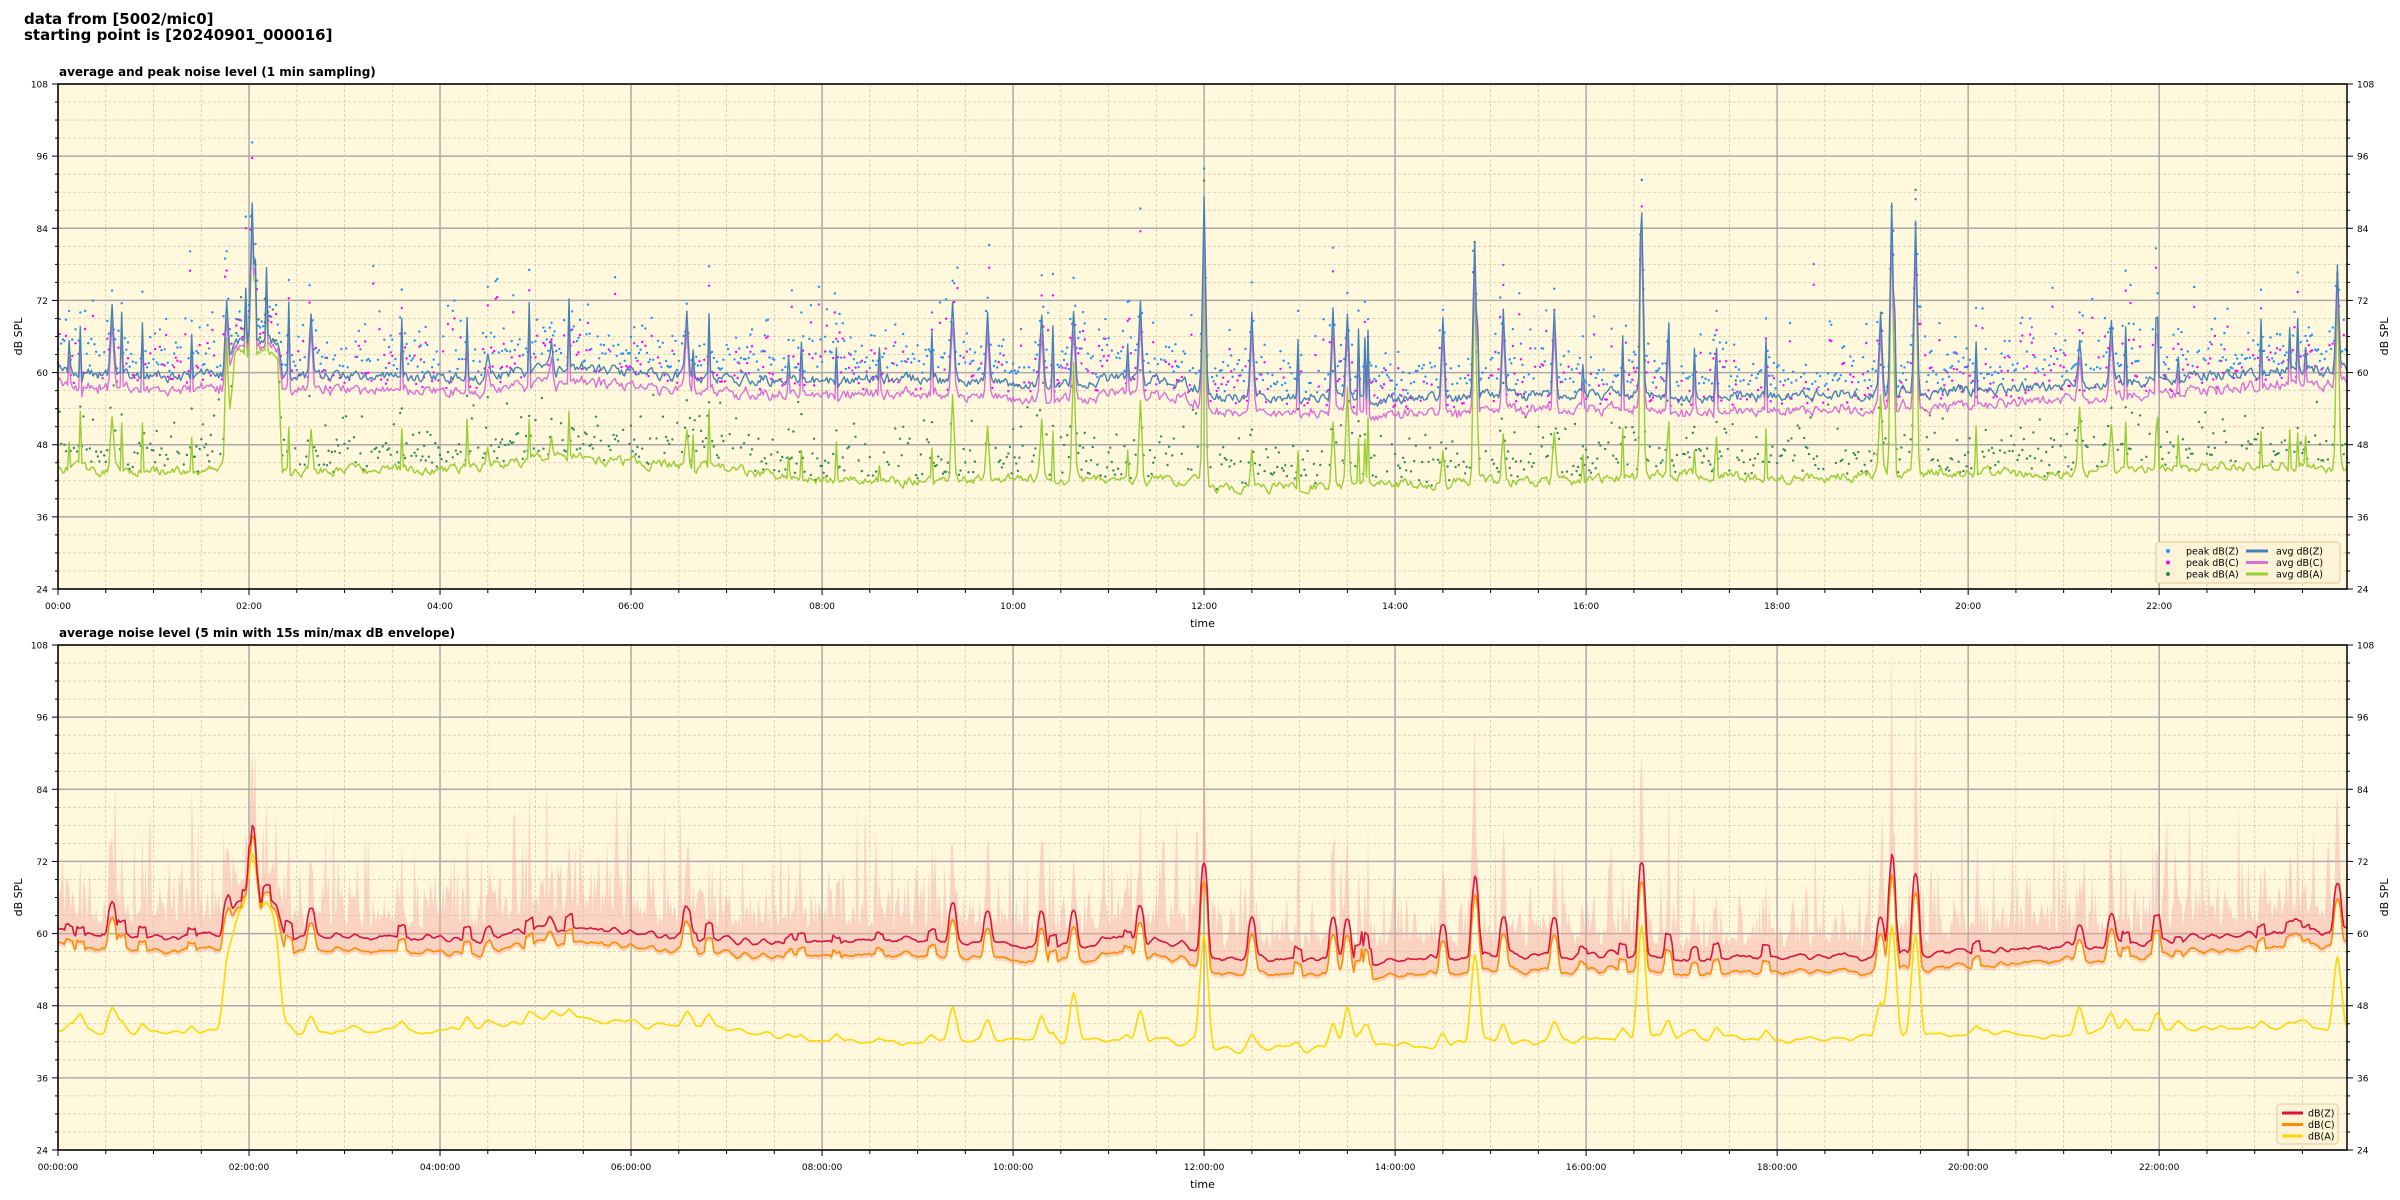 The height and width of the screenshot is (1200, 2400). What do you see at coordinates (1013, 607) in the screenshot?
I see `x-tick-label: 10:00` at bounding box center [1013, 607].